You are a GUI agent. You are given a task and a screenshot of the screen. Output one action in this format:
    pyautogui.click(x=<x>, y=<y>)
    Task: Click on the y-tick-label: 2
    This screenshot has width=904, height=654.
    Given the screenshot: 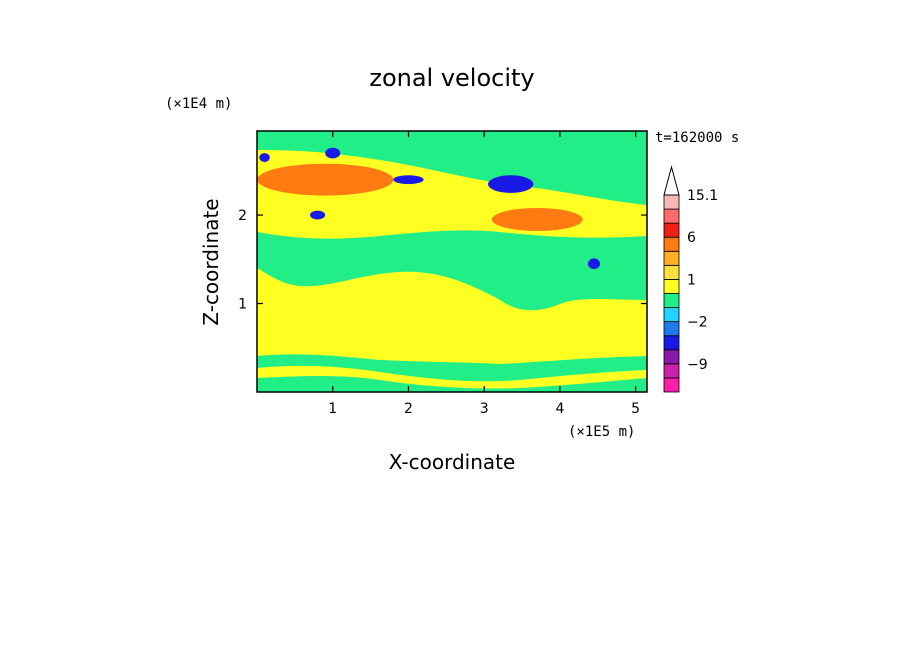 What is the action you would take?
    pyautogui.click(x=242, y=216)
    